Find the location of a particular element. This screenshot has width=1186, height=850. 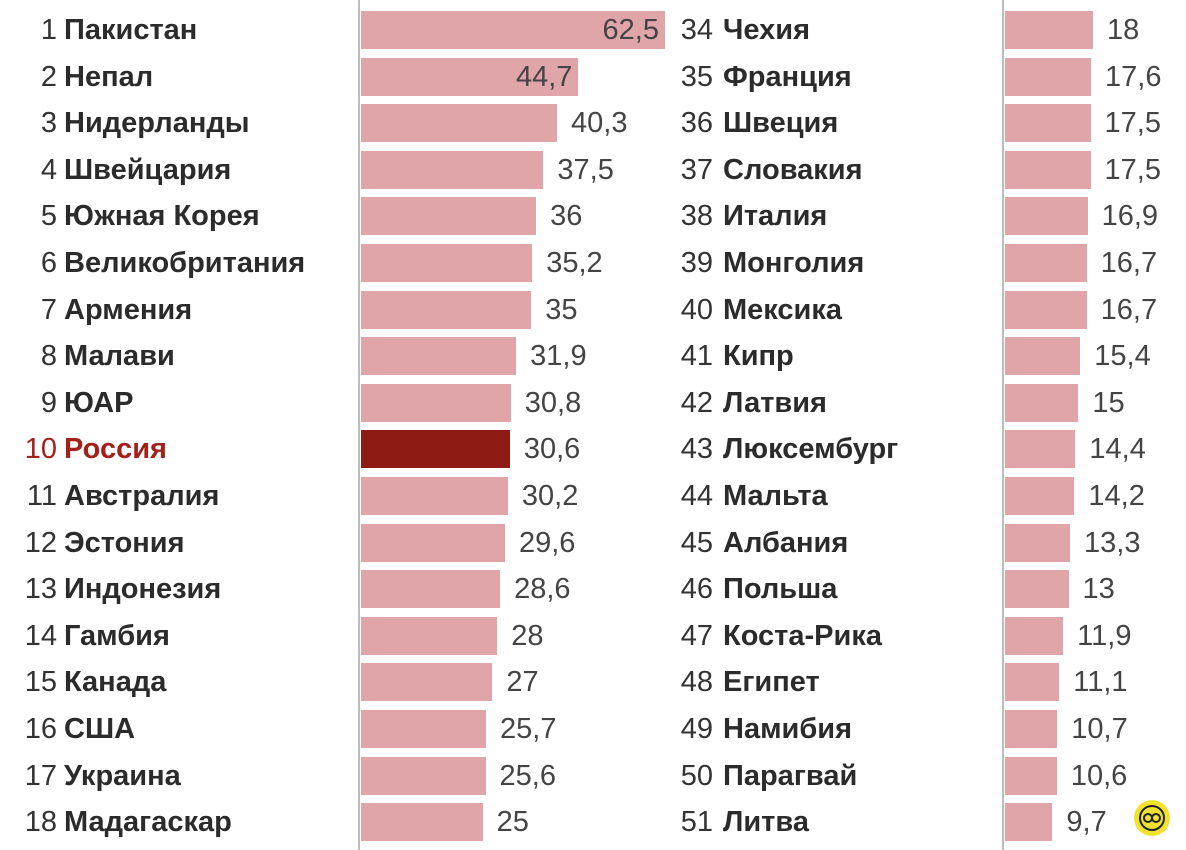

rank-label: 39 is located at coordinates (696, 263).